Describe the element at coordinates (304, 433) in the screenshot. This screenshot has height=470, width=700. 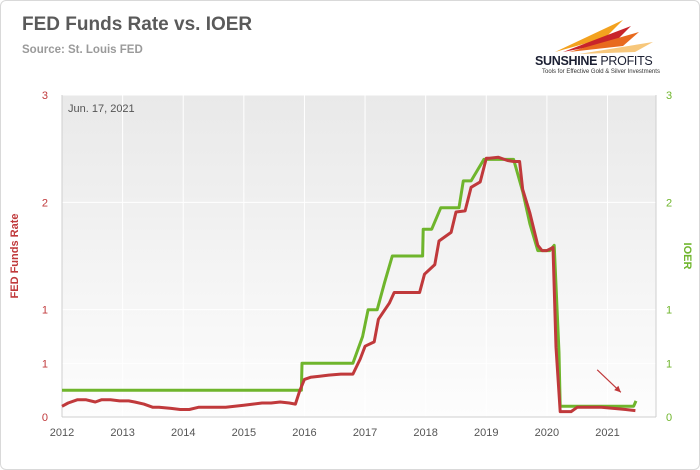
I see `x-tick-label: 2016` at that location.